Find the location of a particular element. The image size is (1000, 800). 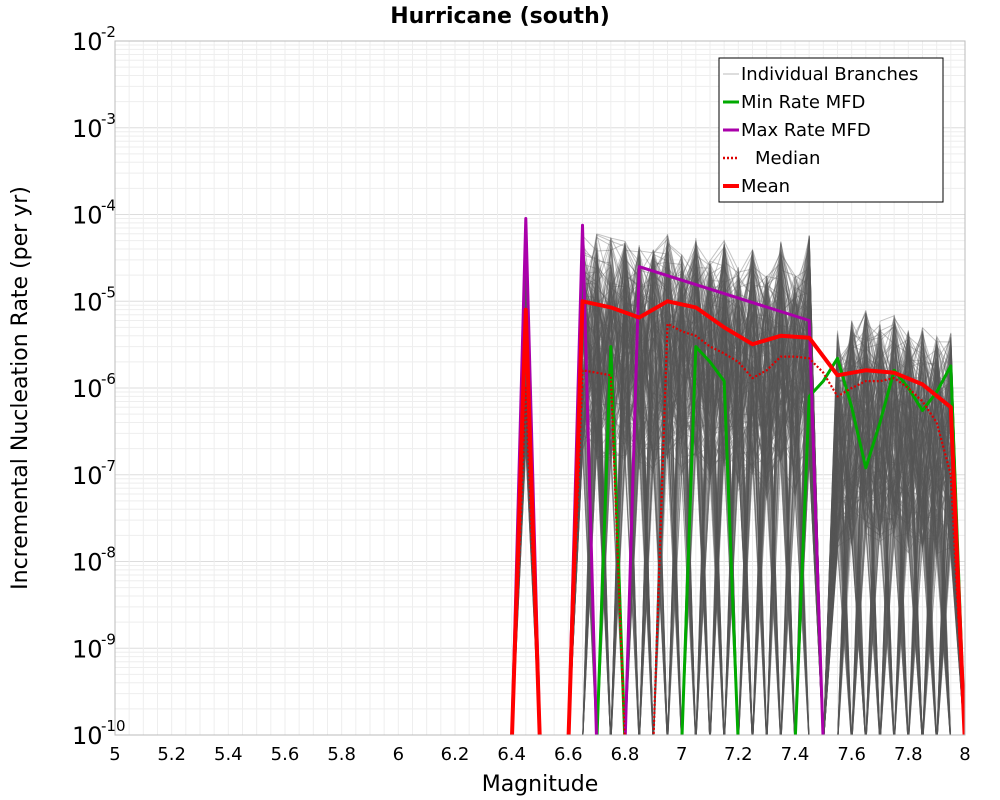

x-tick-label: 7.2 is located at coordinates (738, 754).